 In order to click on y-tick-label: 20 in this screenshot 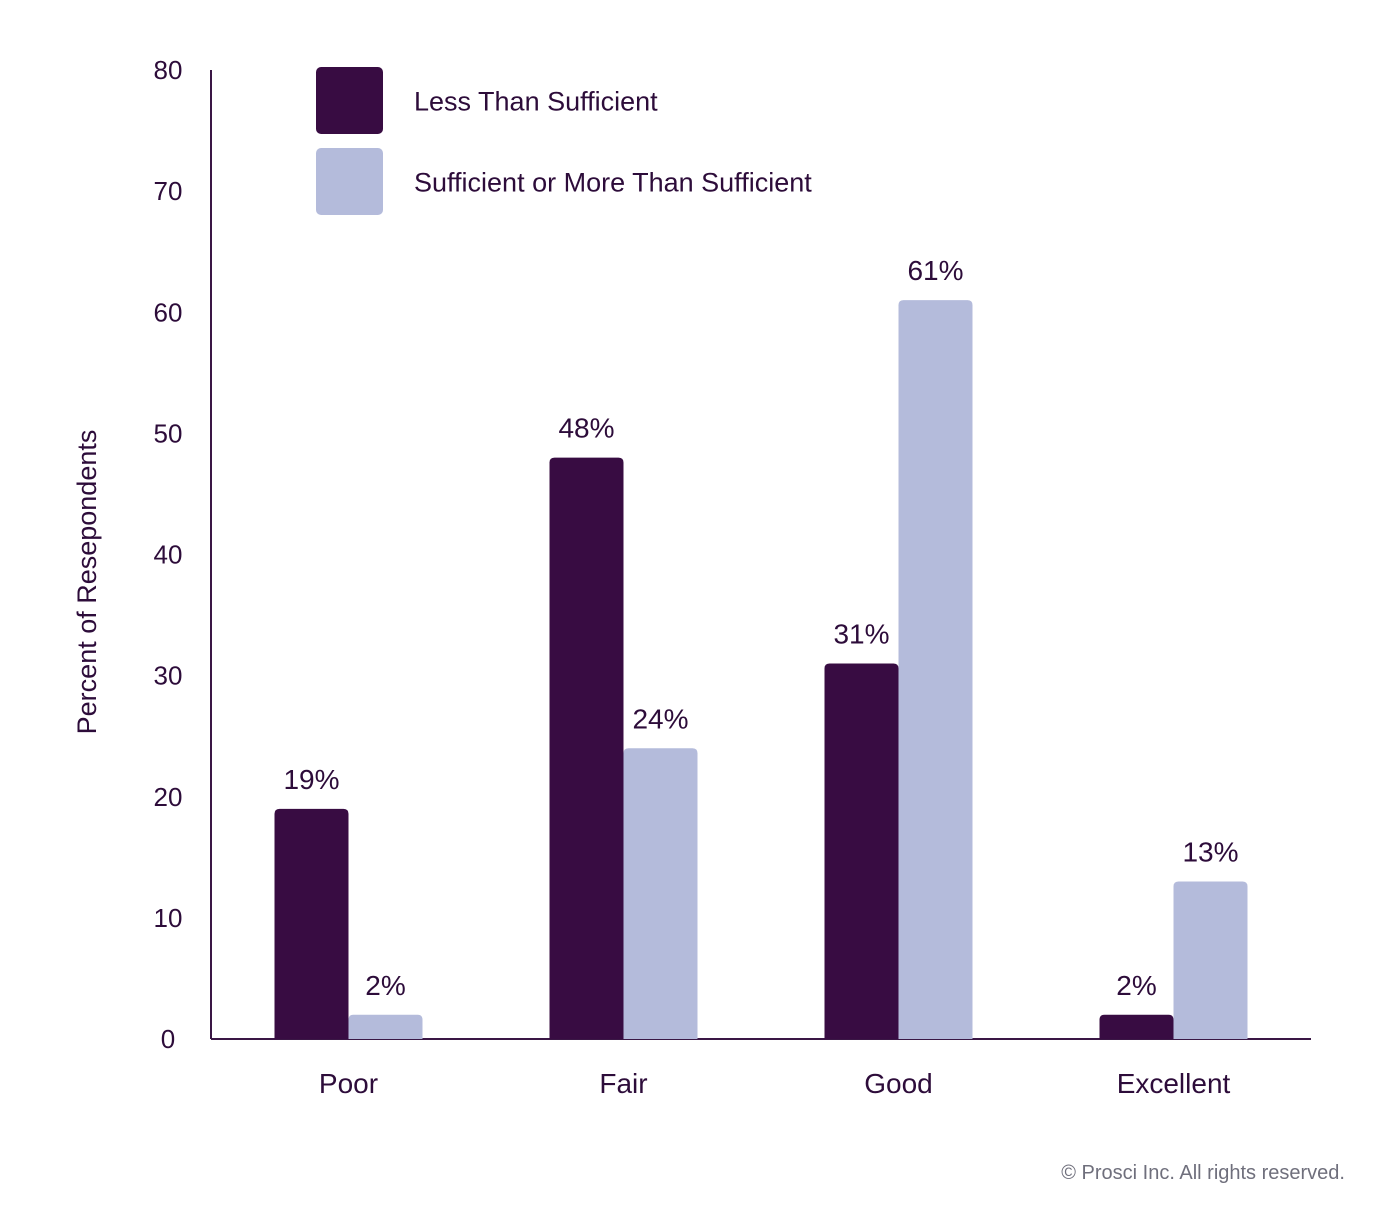, I will do `click(168, 797)`.